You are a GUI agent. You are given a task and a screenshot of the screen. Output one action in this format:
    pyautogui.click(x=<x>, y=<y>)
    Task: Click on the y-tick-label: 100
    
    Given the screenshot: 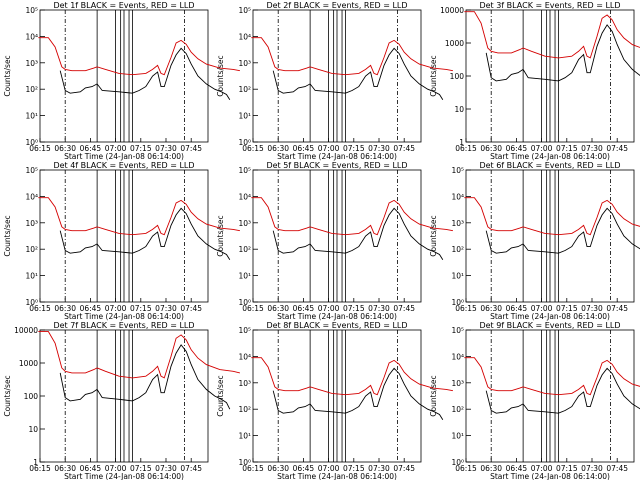 What is the action you would take?
    pyautogui.click(x=457, y=76)
    